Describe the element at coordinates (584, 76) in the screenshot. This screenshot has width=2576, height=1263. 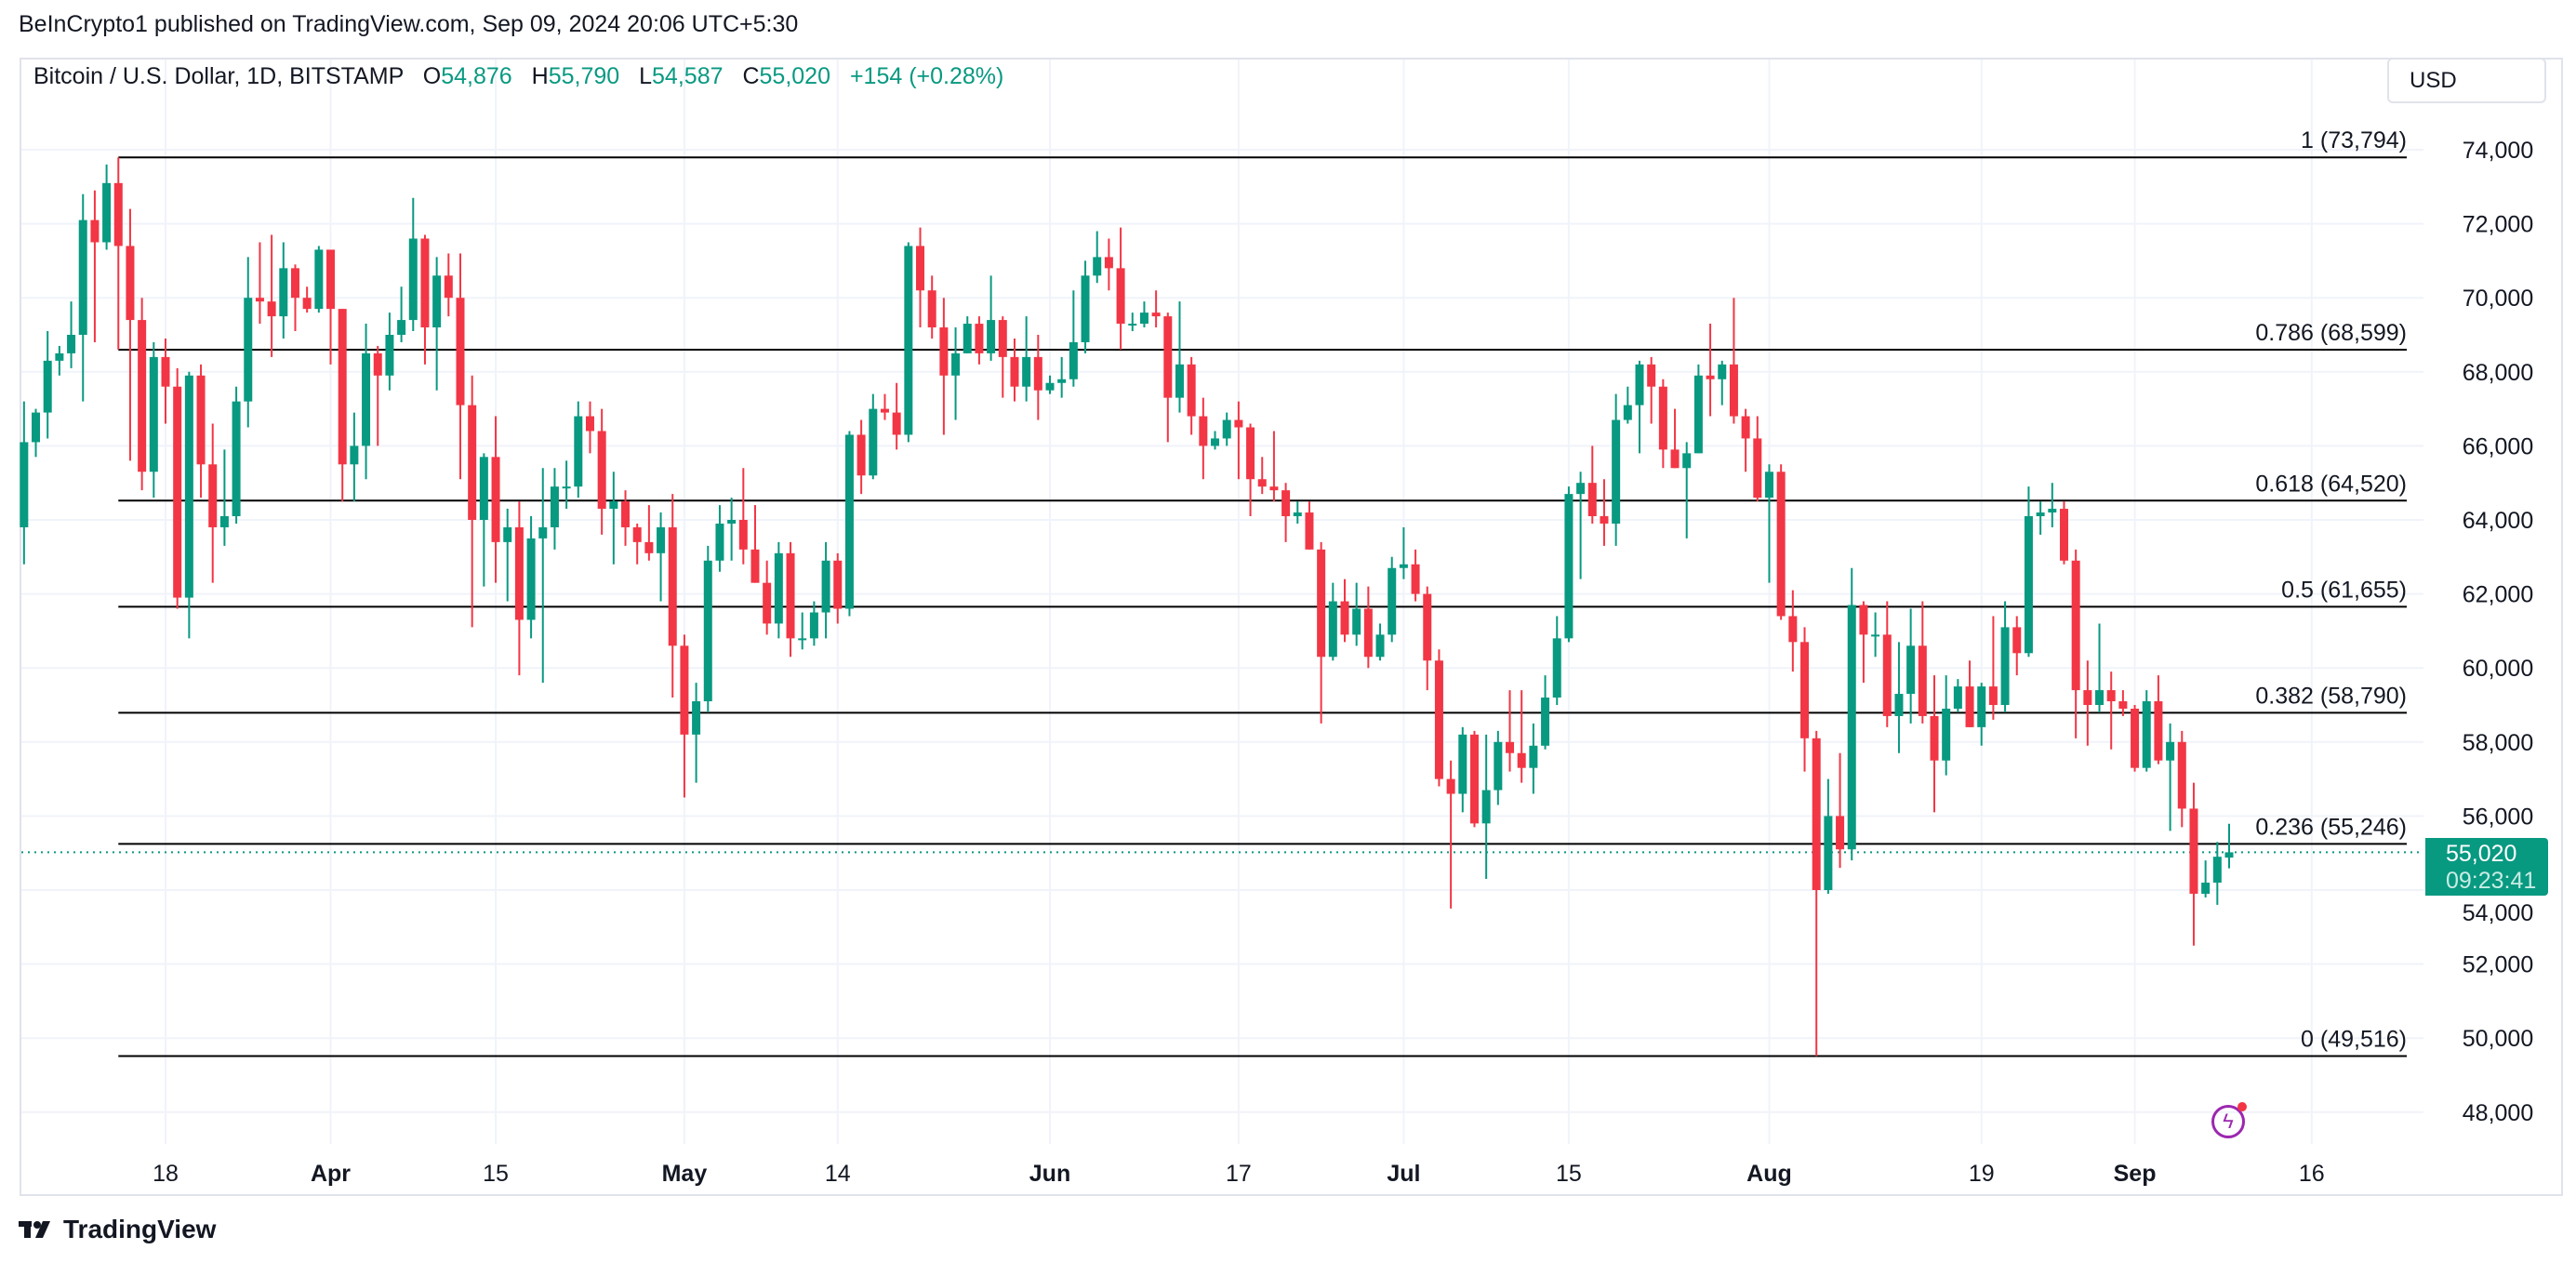
I see `high-value: 55,790` at that location.